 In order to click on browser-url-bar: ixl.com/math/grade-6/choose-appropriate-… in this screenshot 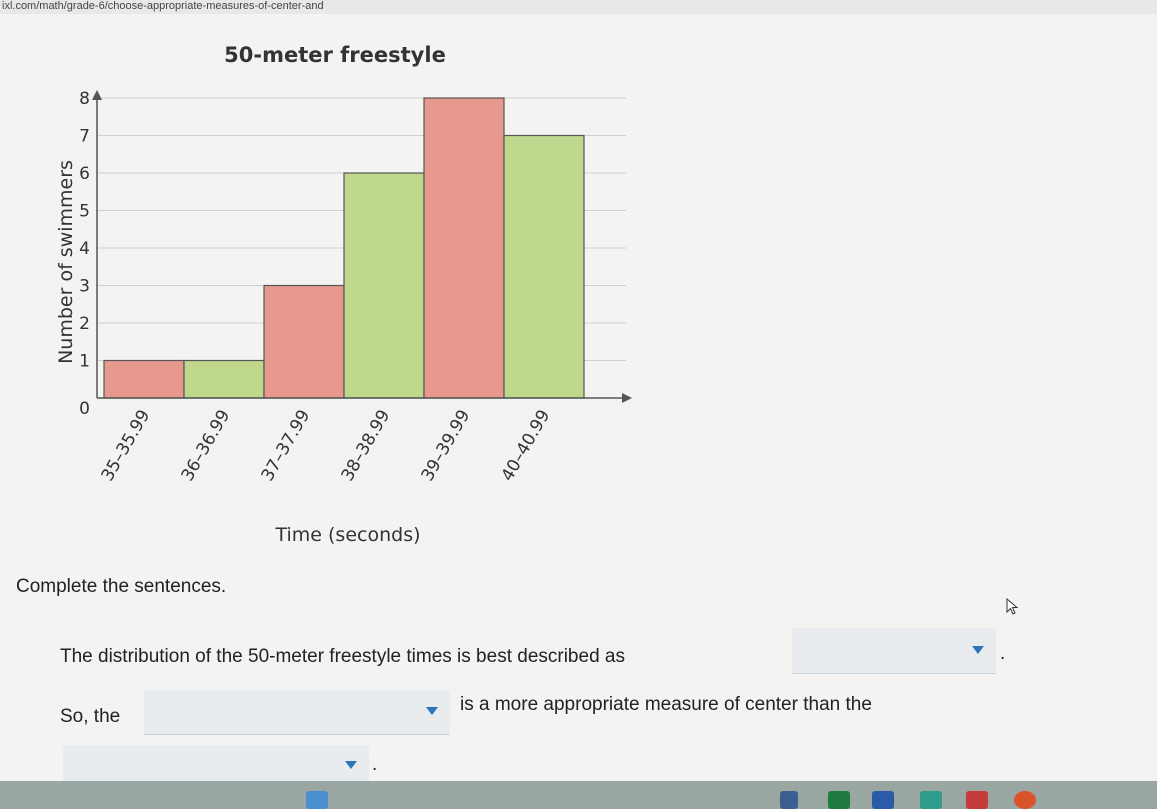, I will do `click(578, 7)`.